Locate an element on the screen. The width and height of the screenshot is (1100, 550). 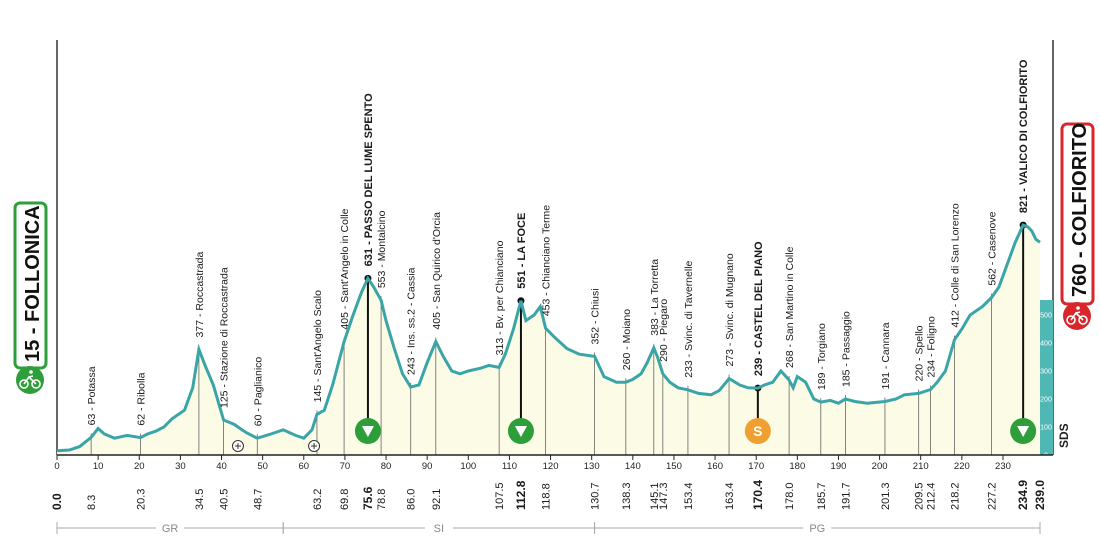
km-label: 130.7 is located at coordinates (596, 496).